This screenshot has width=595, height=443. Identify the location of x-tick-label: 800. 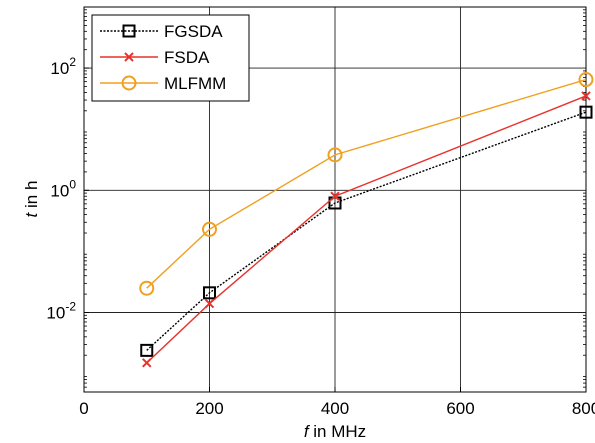
(583, 408).